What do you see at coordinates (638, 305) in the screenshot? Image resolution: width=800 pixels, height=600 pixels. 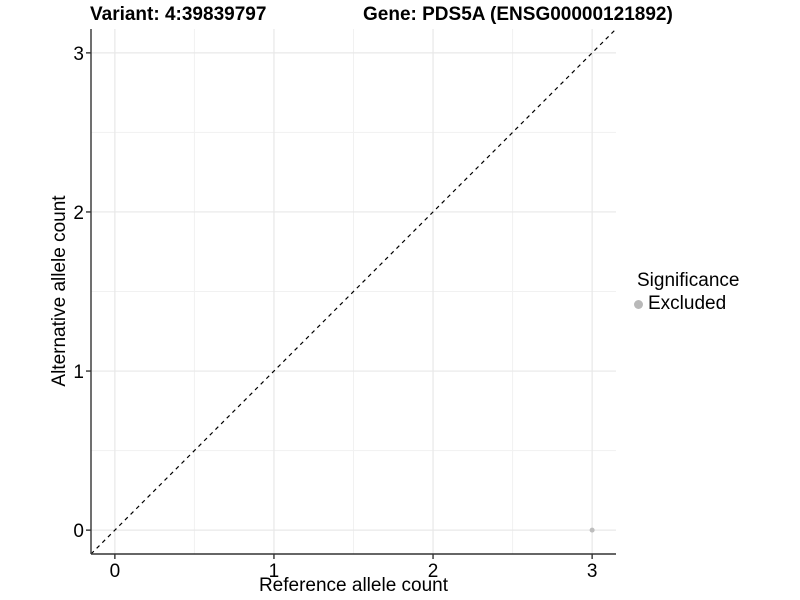 I see `legend-point-icon` at bounding box center [638, 305].